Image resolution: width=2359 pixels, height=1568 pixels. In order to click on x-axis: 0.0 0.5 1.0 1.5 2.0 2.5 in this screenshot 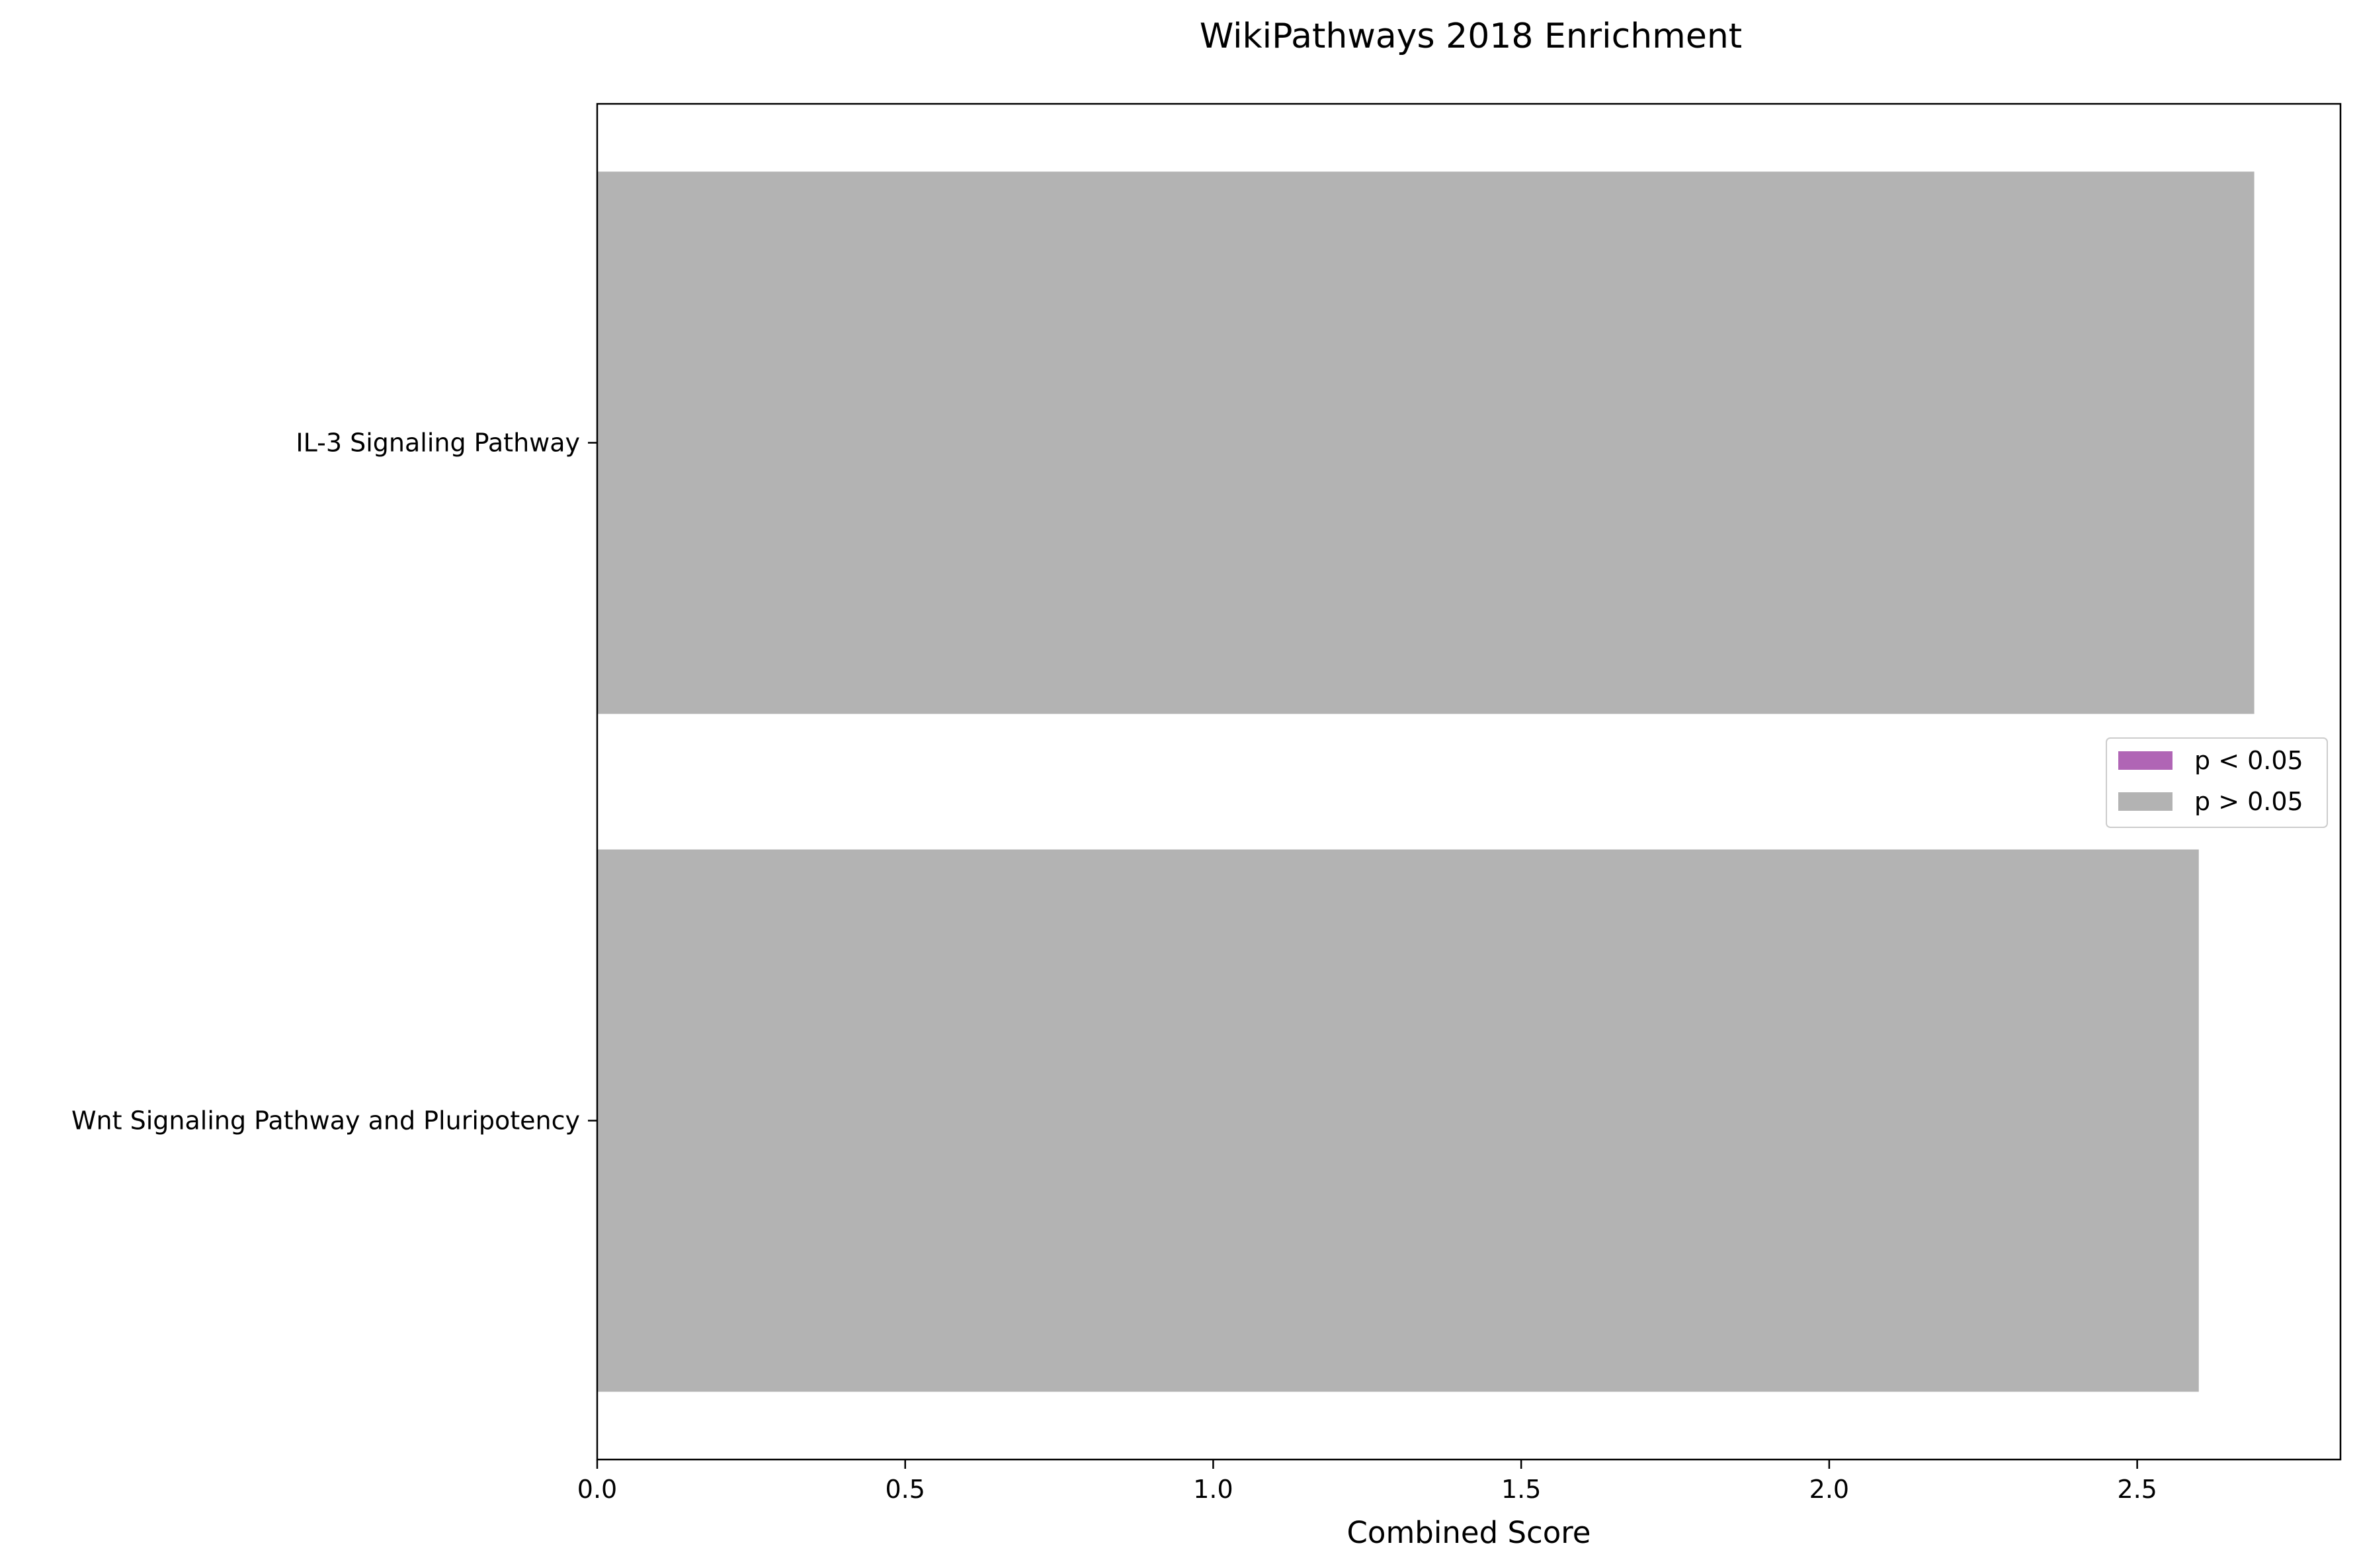, I will do `click(1367, 1482)`.